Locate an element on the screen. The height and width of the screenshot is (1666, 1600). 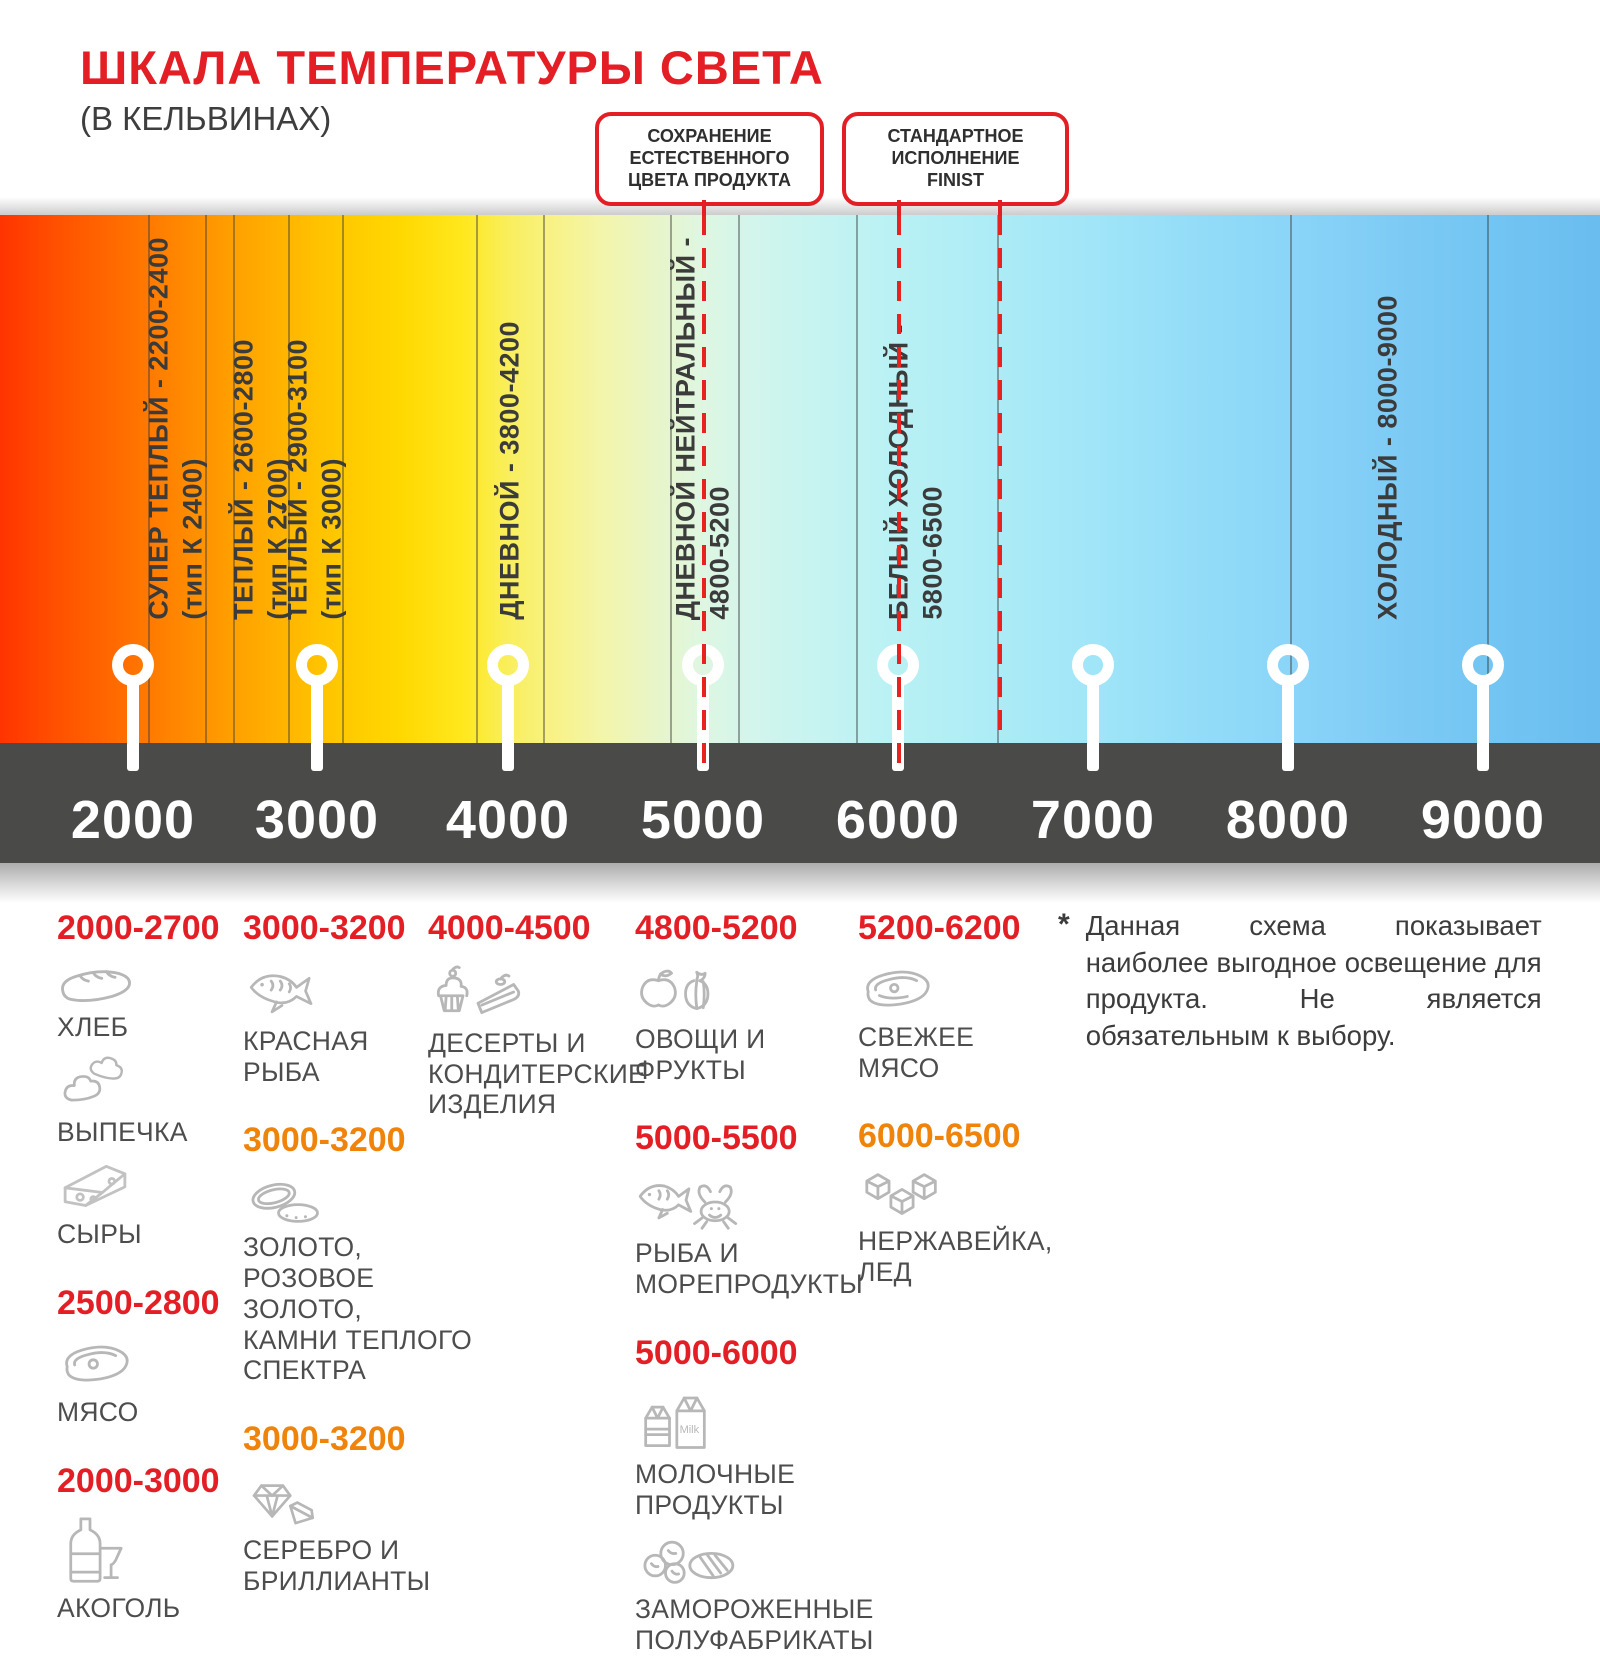
milk-carton-text: Milk is located at coordinates (690, 1430).